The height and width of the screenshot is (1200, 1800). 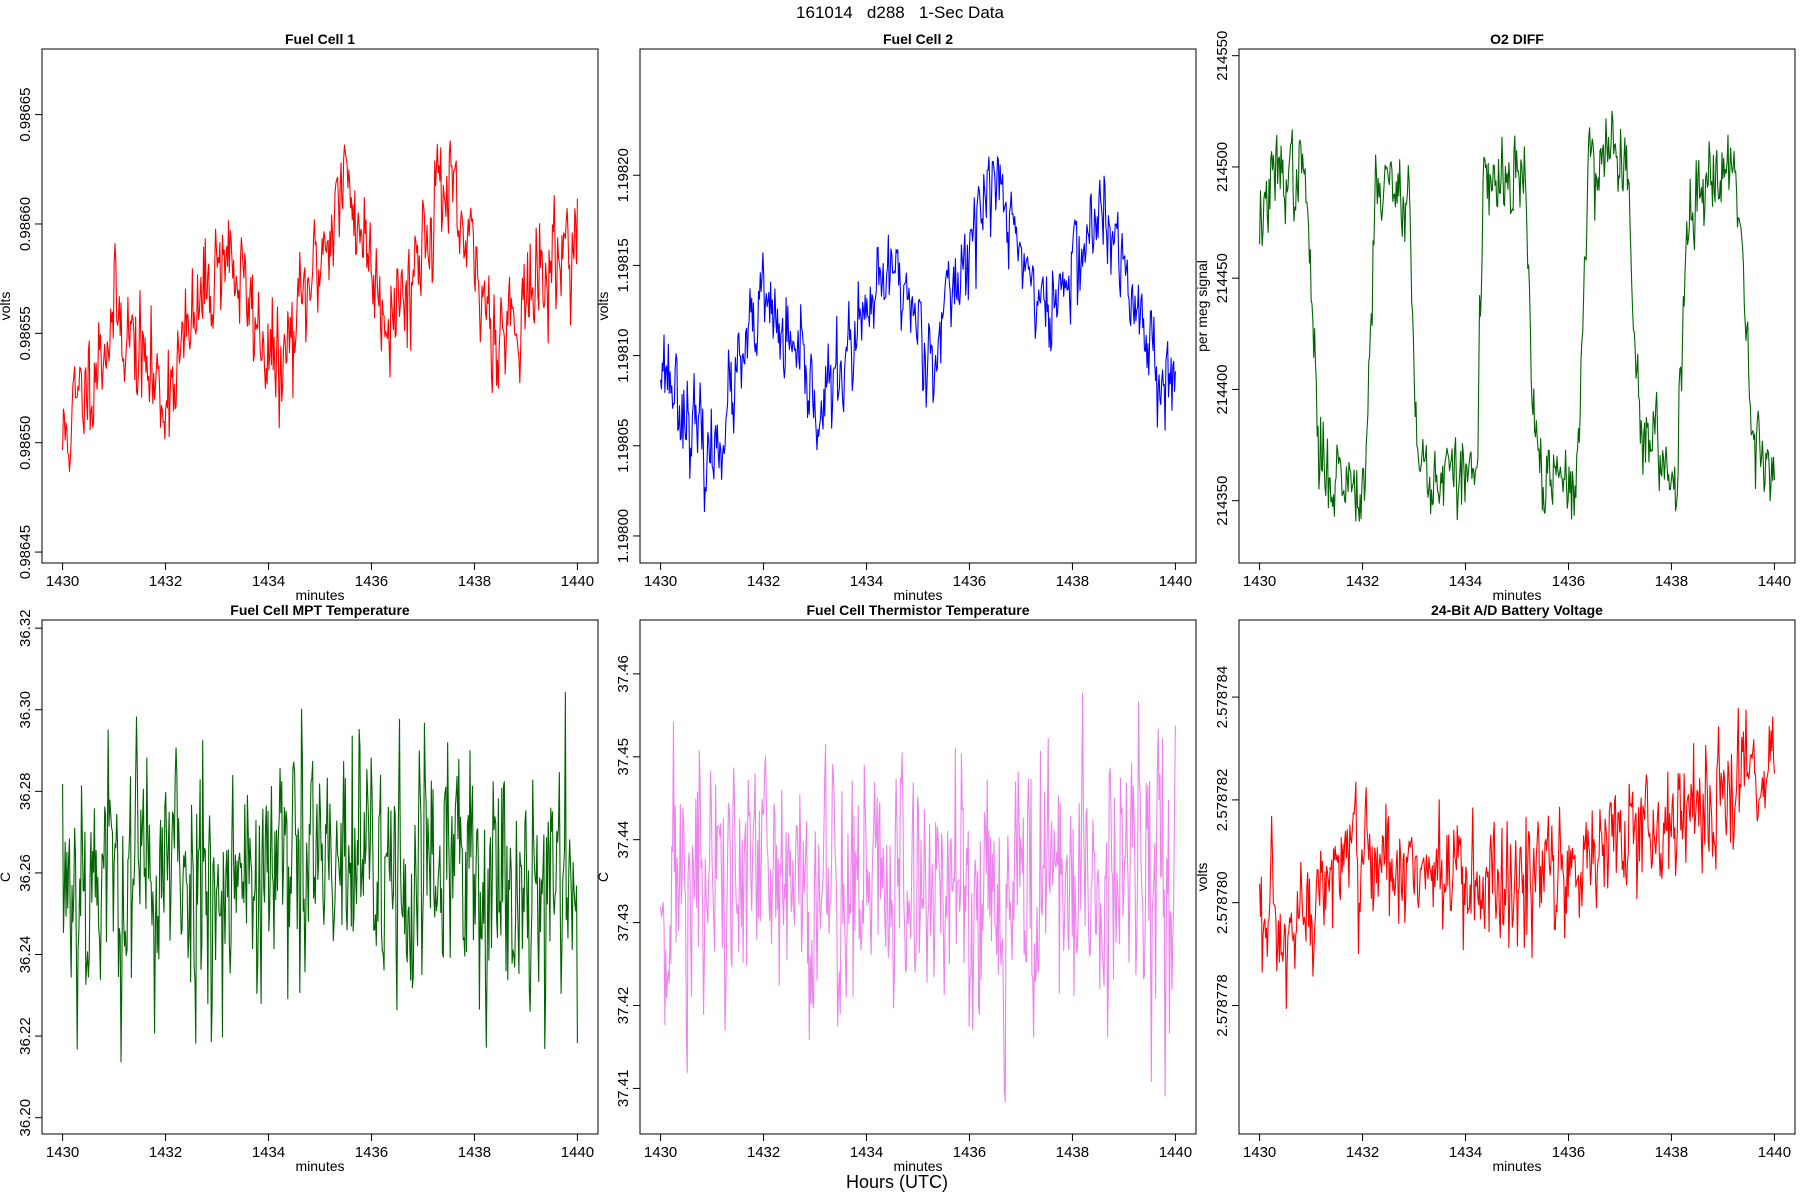 What do you see at coordinates (25, 443) in the screenshot?
I see `y-tick-label: 0.98650` at bounding box center [25, 443].